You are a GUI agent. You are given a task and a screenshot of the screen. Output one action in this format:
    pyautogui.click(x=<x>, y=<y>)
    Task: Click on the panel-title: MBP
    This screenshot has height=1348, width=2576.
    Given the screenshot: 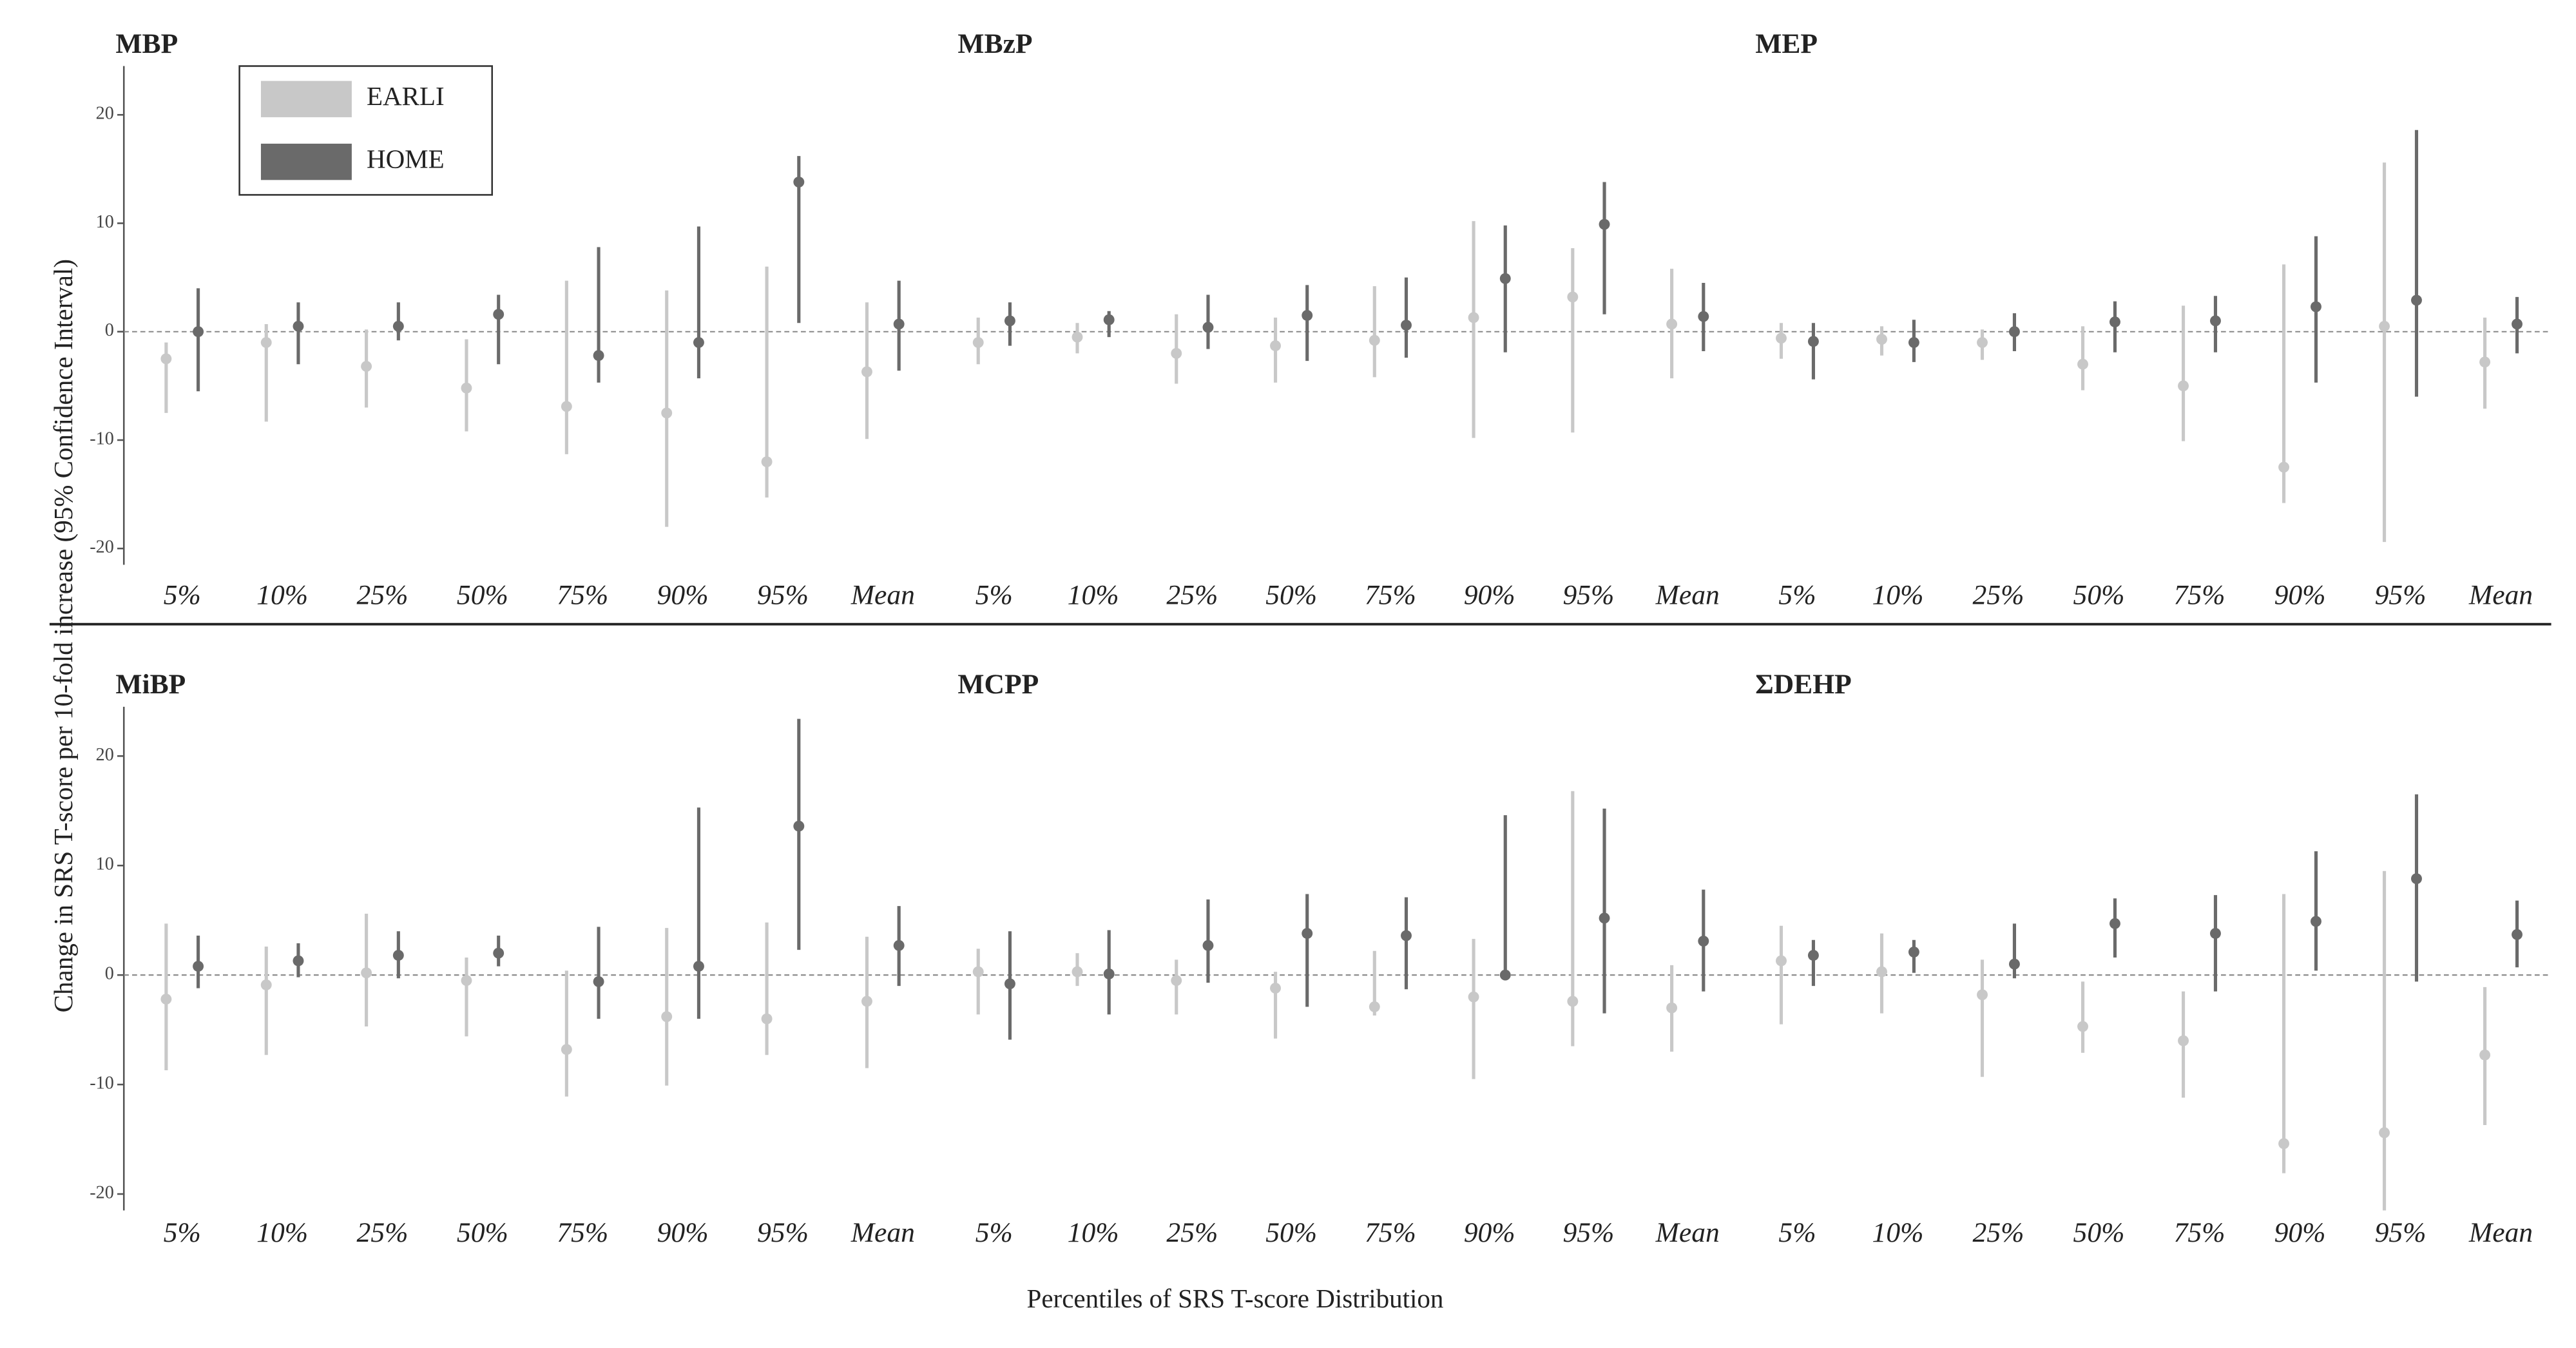 What is the action you would take?
    pyautogui.click(x=147, y=43)
    